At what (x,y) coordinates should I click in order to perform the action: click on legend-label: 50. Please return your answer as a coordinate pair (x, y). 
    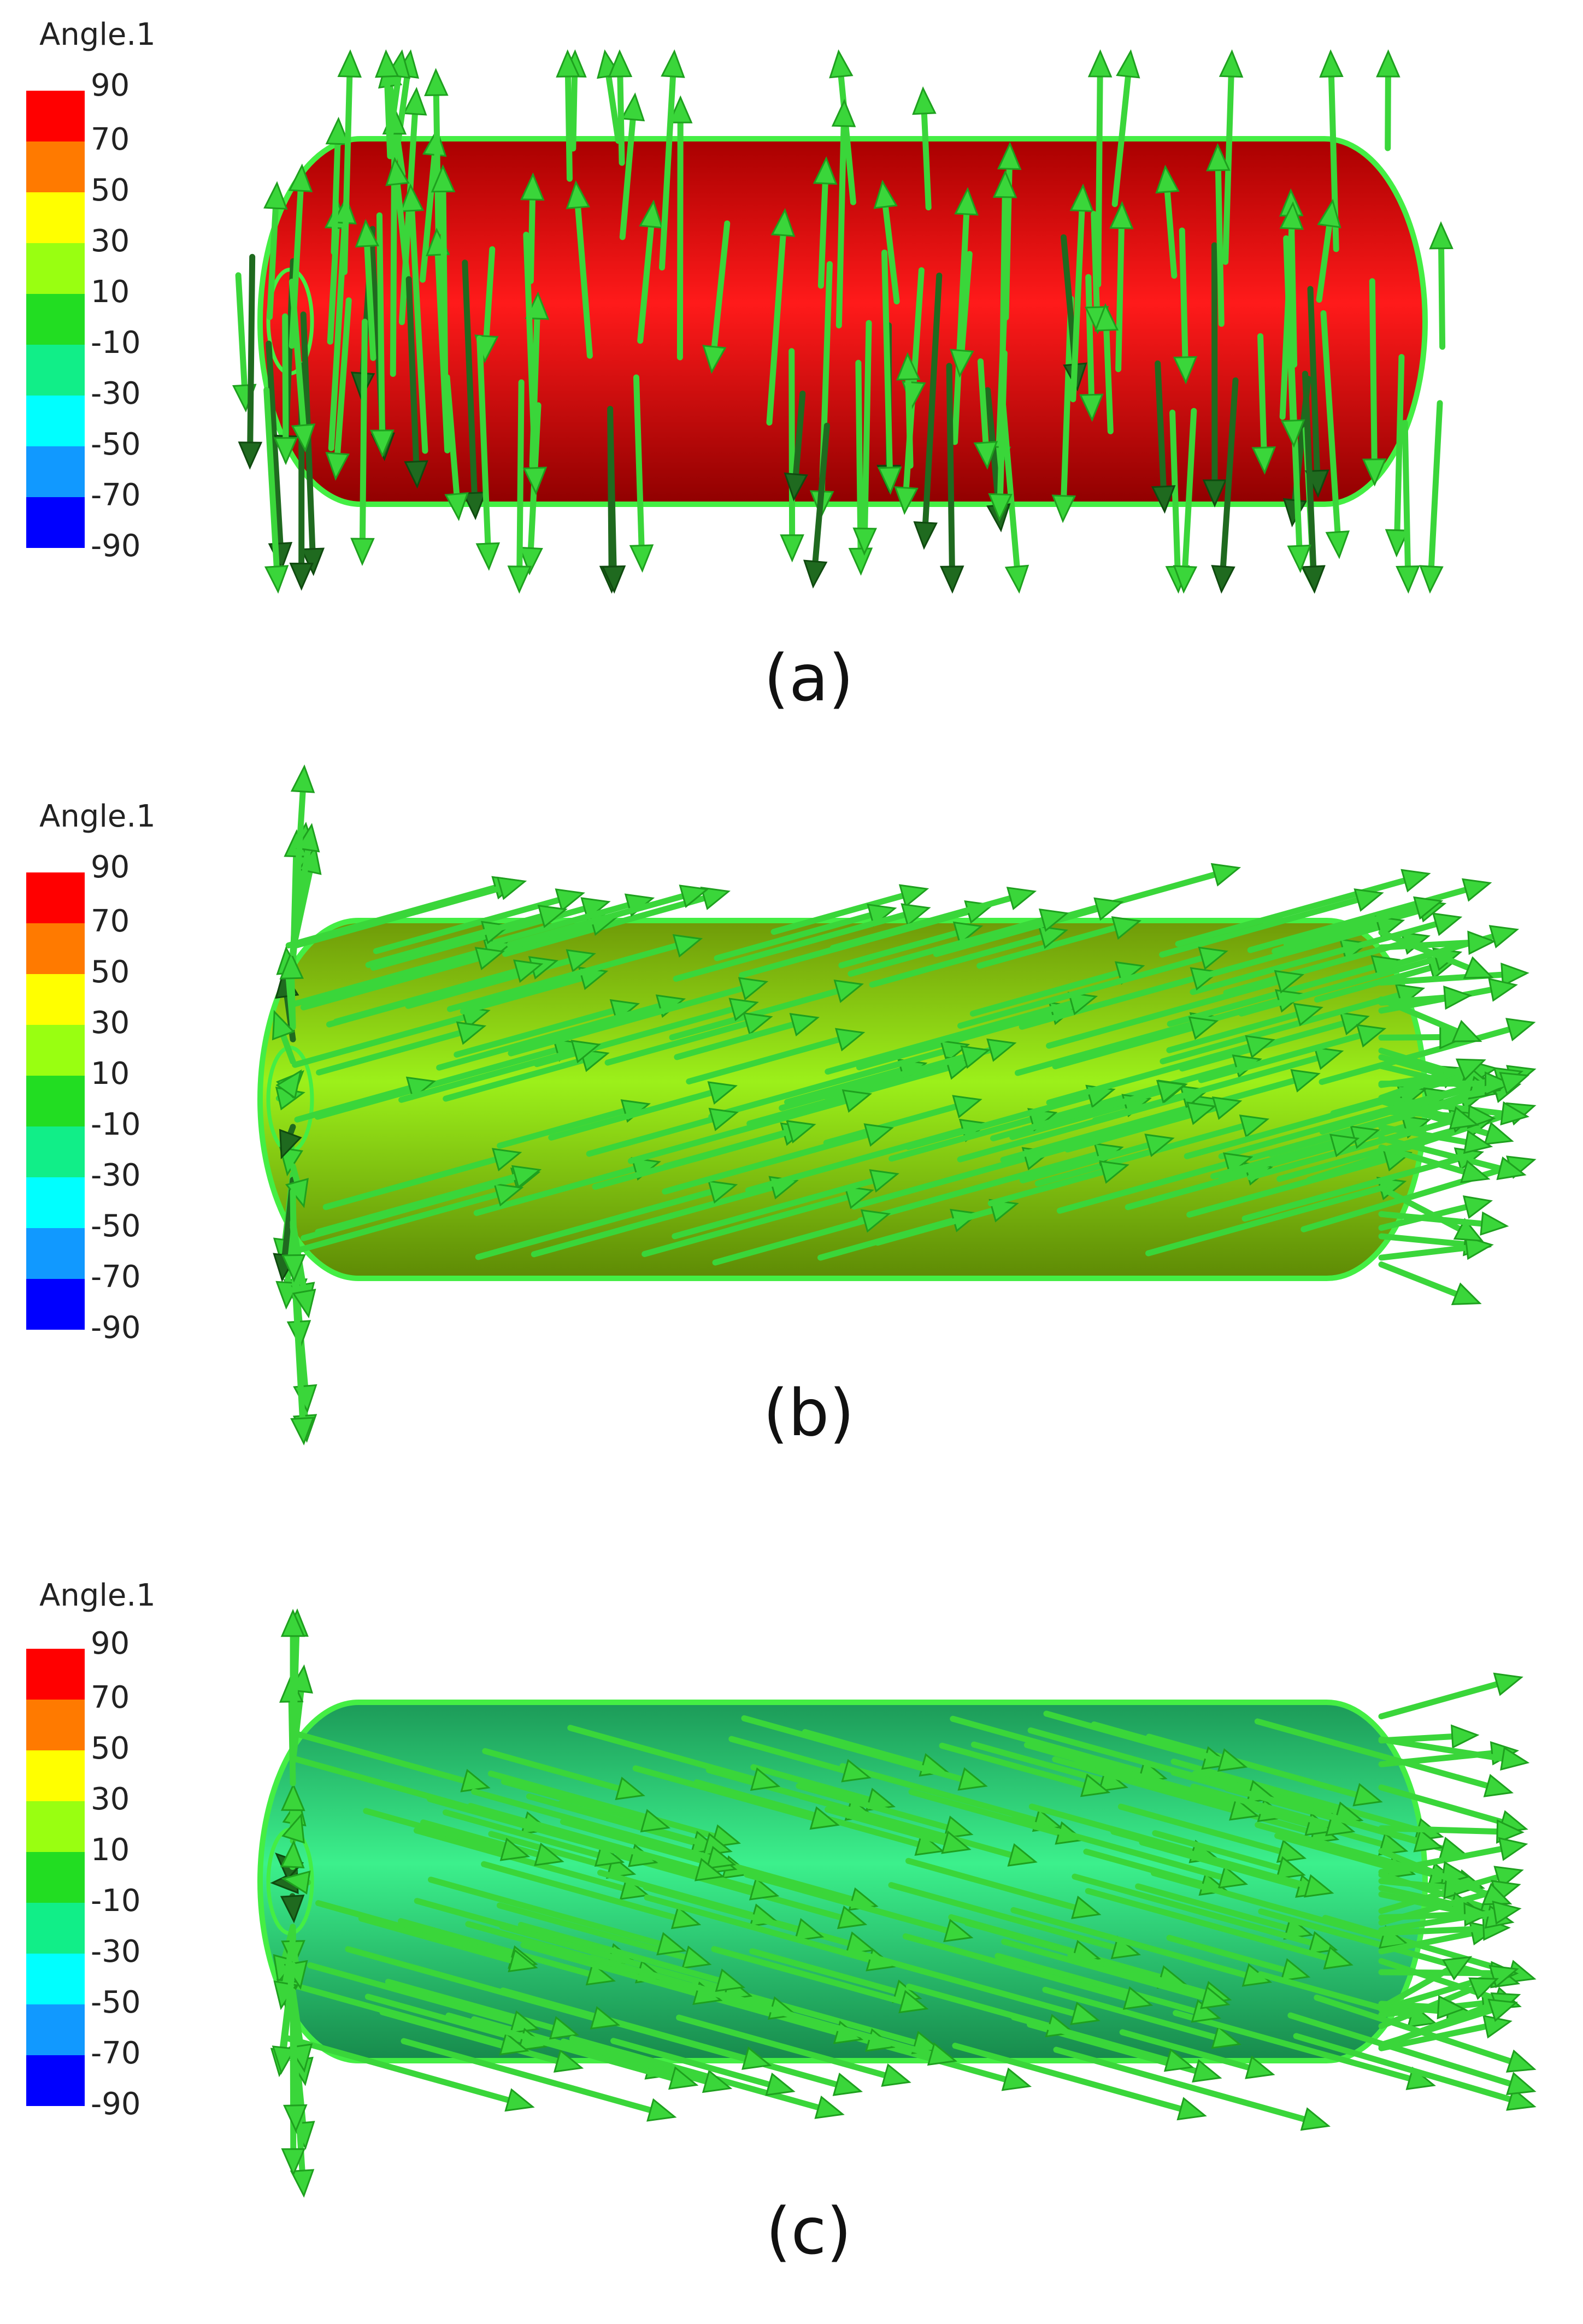
    Looking at the image, I should click on (110, 972).